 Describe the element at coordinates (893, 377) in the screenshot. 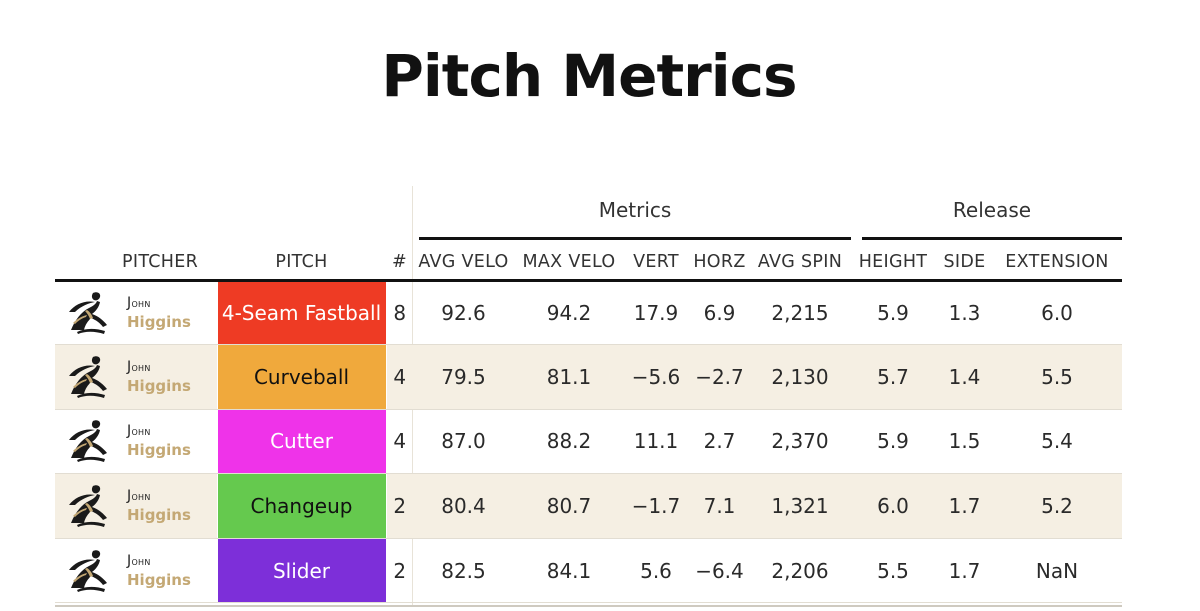

I see `release-height-cell: 5.7` at that location.